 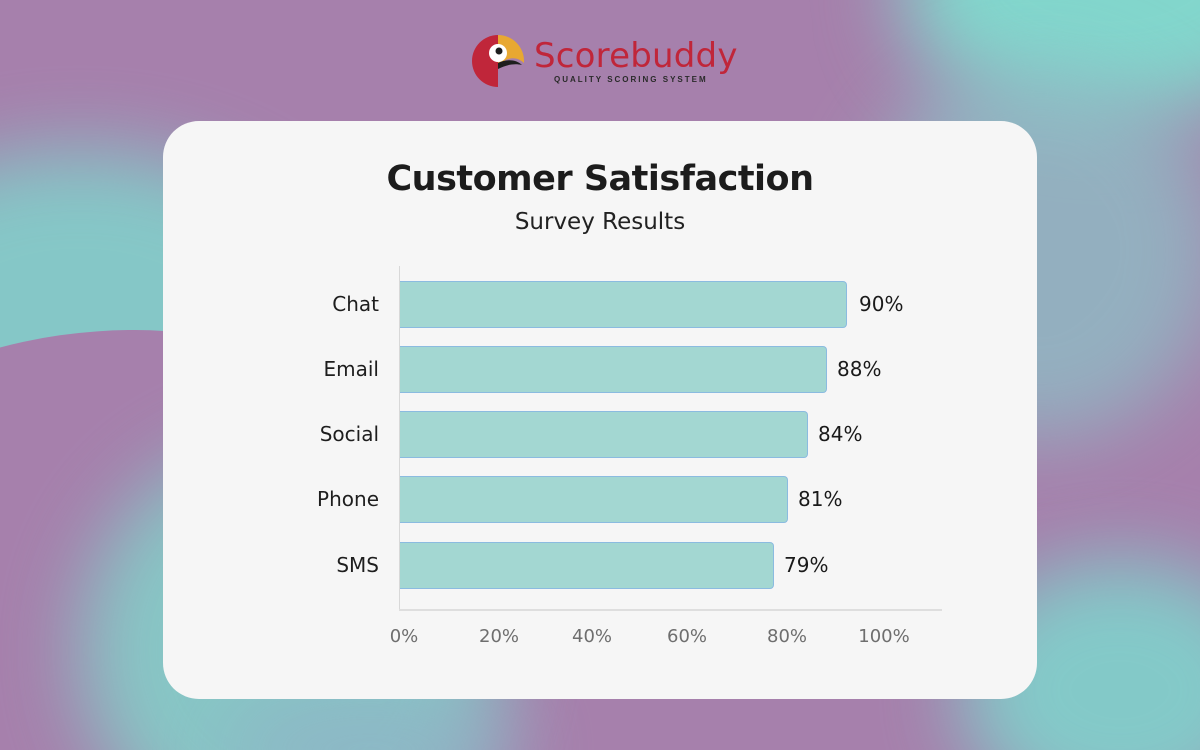 I want to click on value-label: 90%, so click(x=881, y=304).